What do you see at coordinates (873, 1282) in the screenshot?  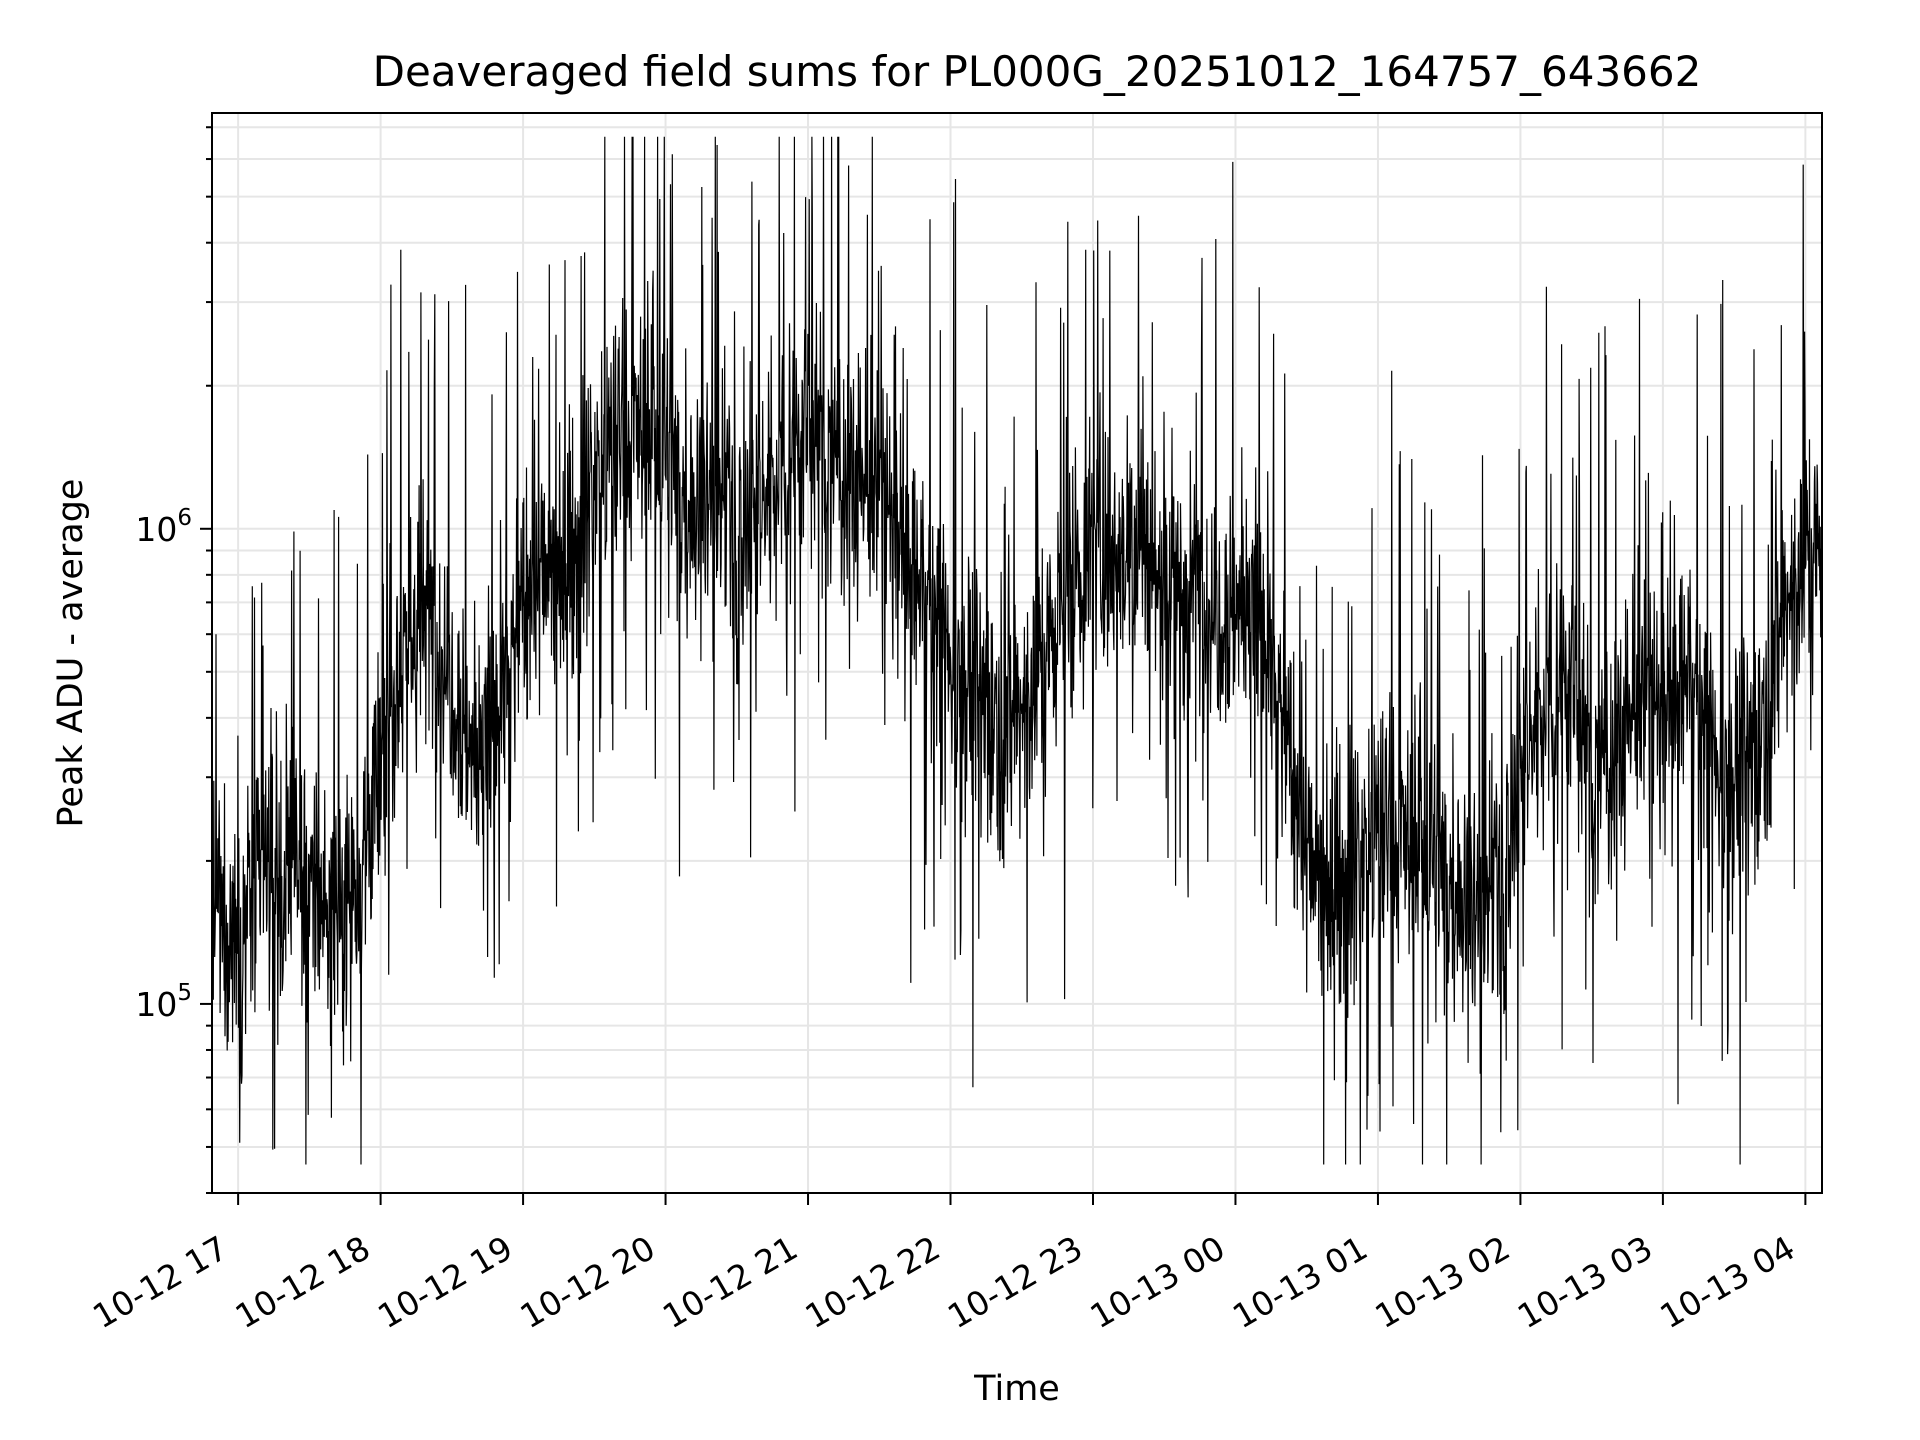 I see `x-tick-label: 10-12 22` at bounding box center [873, 1282].